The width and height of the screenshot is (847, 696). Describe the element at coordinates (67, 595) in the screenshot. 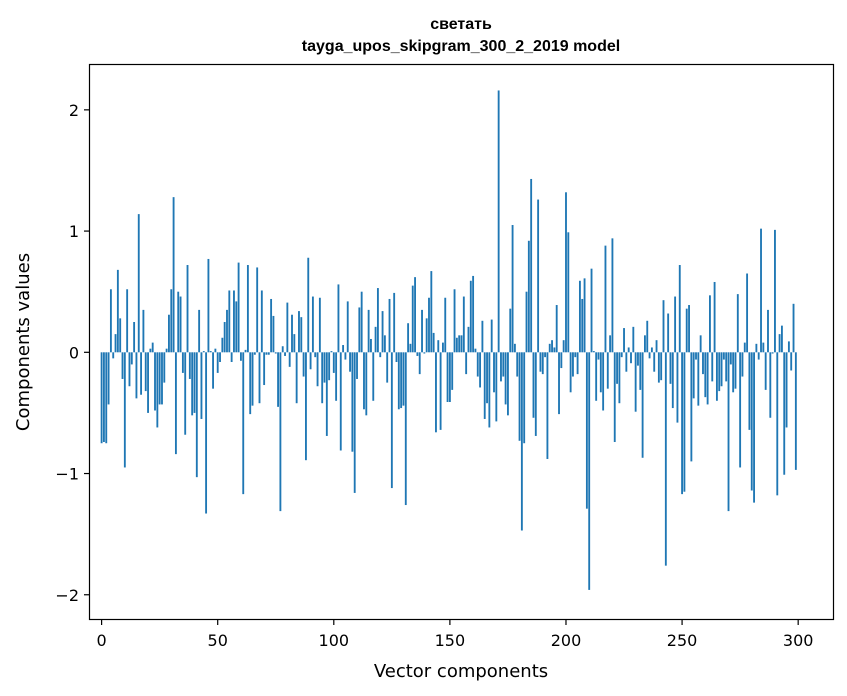

I see `y-tick-label--2: −2` at that location.